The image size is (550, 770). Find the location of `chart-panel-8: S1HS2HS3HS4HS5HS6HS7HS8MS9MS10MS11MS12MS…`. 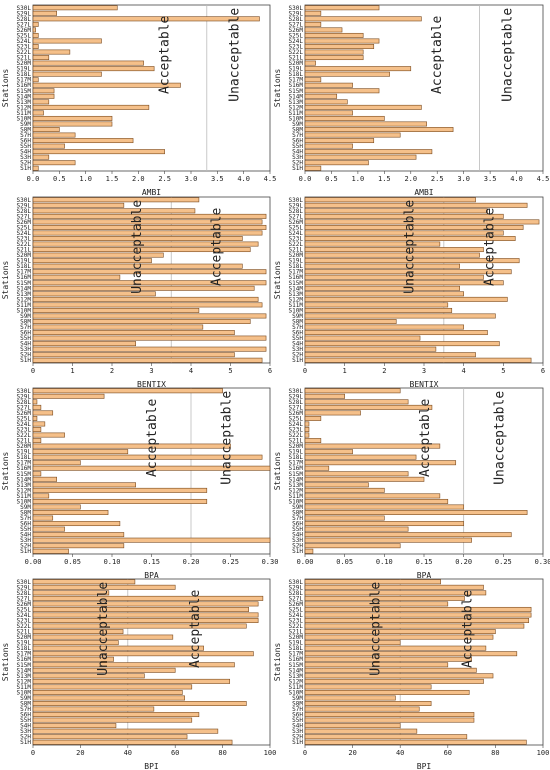

chart-panel-8: S1HS2HS3HS4HS5HS6HS7HS8MS9MS10MS11MS12MS… is located at coordinates (411, 674).